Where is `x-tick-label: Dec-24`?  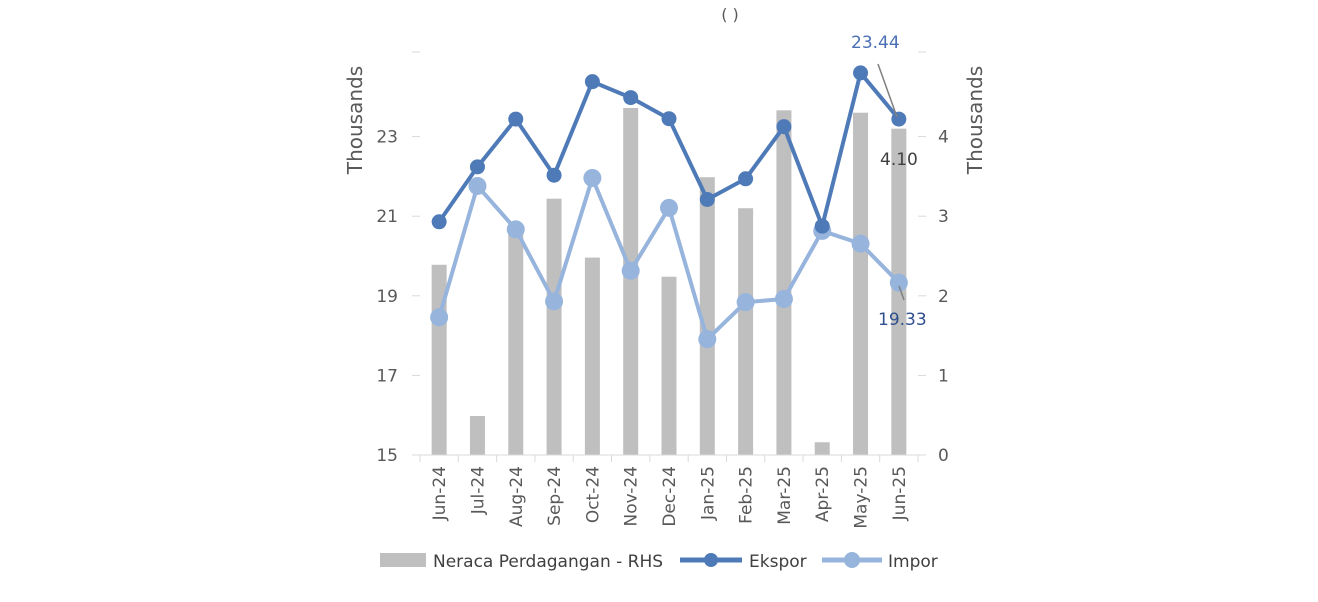
x-tick-label: Dec-24 is located at coordinates (670, 496).